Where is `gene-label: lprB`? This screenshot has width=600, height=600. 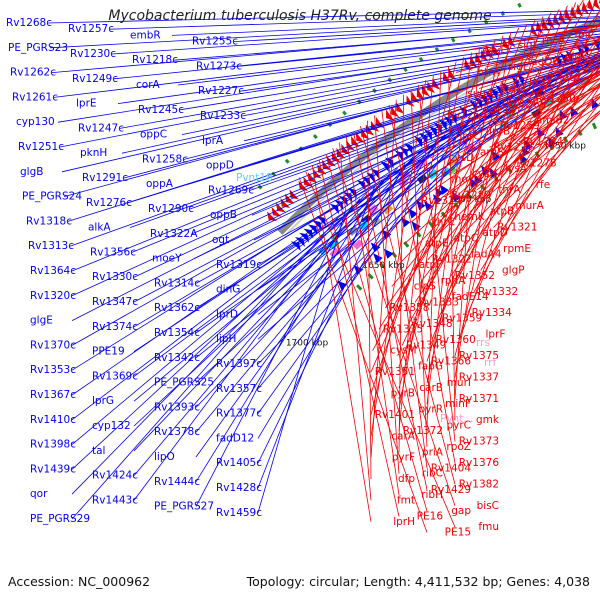
gene-label: lprB is located at coordinates (499, 131).